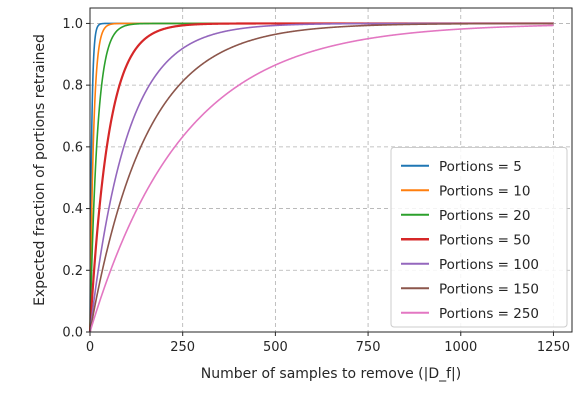 The image size is (588, 412). I want to click on legend-entry-label: Portions = 250, so click(489, 314).